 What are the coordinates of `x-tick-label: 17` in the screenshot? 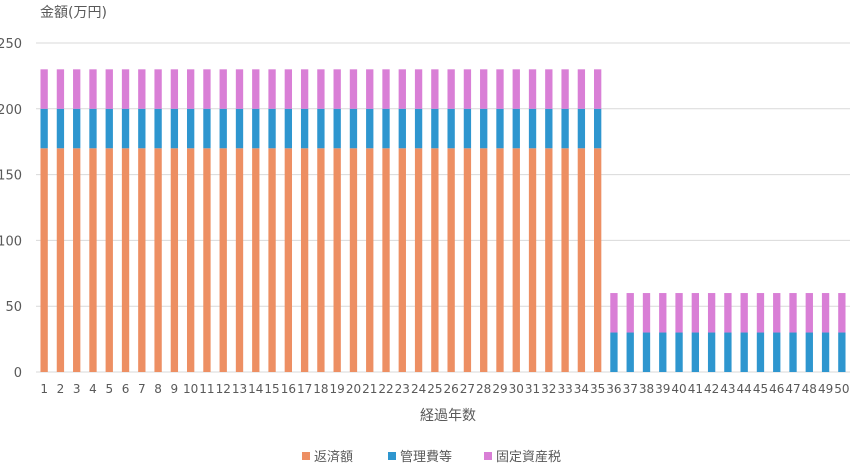 It's located at (304, 389).